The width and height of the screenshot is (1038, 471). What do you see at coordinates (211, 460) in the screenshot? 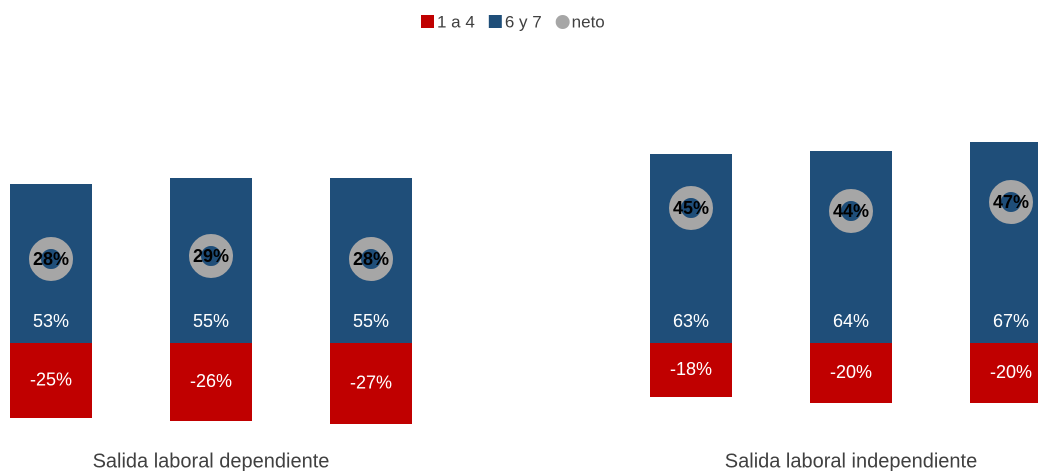
I see `group-label: Salida laboral dependiente` at bounding box center [211, 460].